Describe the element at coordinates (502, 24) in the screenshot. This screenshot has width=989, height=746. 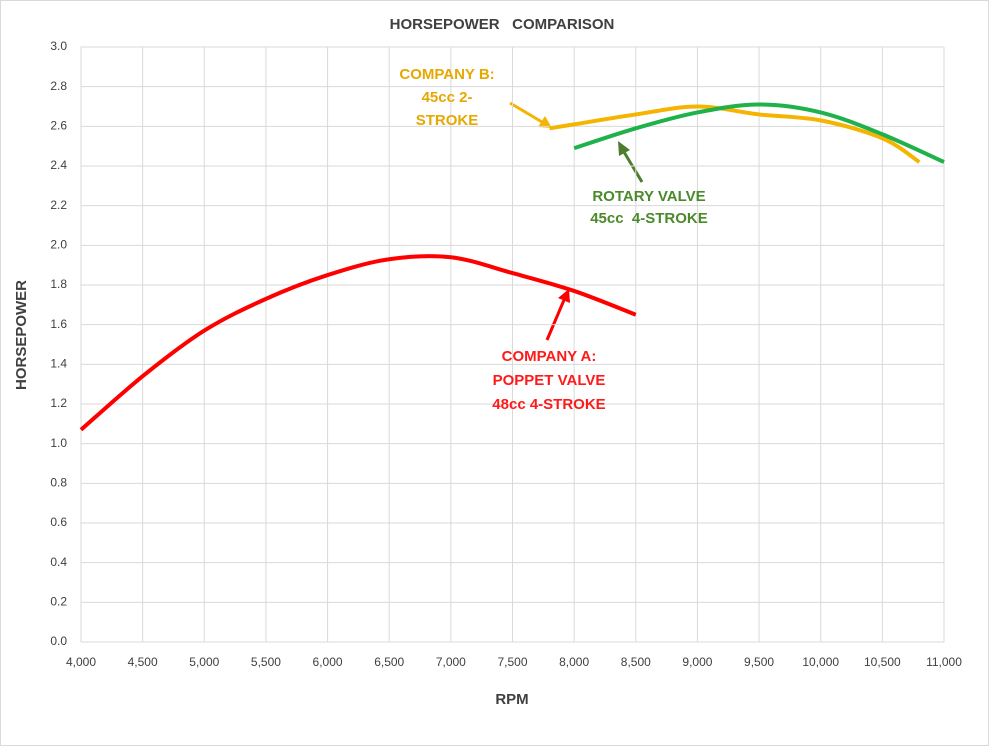
I see `chart-title: HORSEPOWER COMPARISON` at that location.